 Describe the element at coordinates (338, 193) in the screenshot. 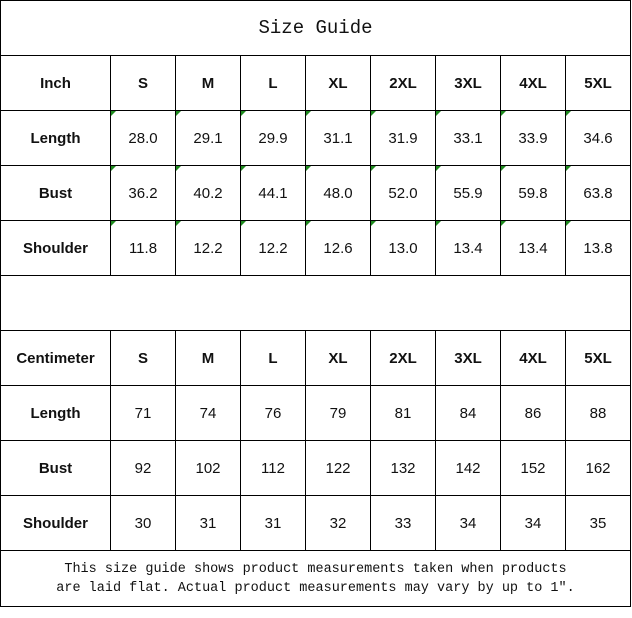

I see `measurement-cell: 48.0` at that location.